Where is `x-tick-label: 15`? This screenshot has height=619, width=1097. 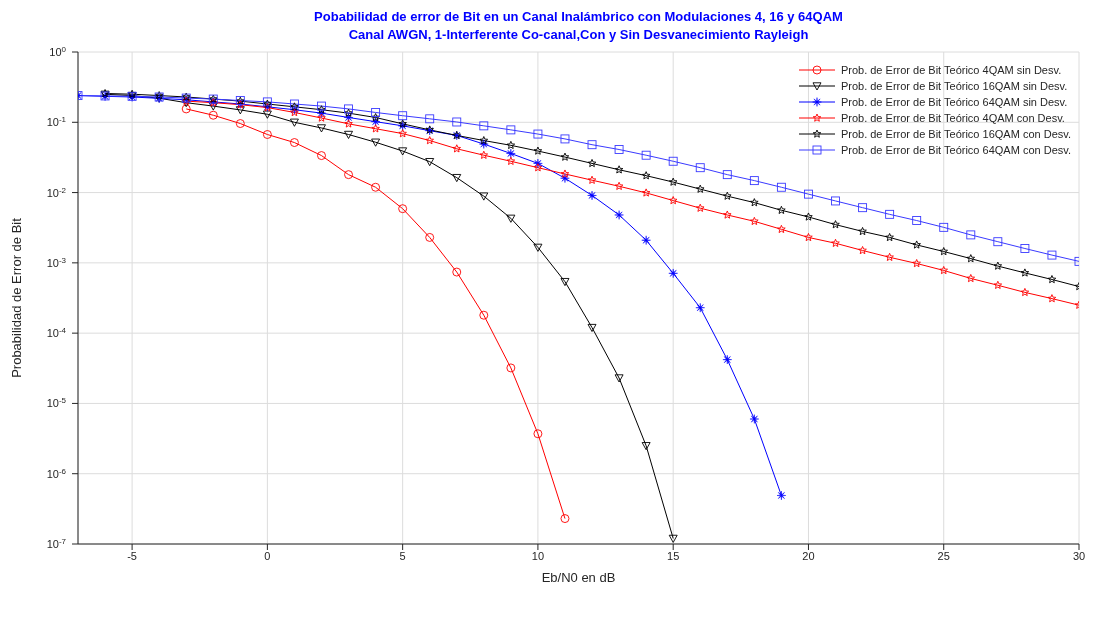
x-tick-label: 15 is located at coordinates (673, 555).